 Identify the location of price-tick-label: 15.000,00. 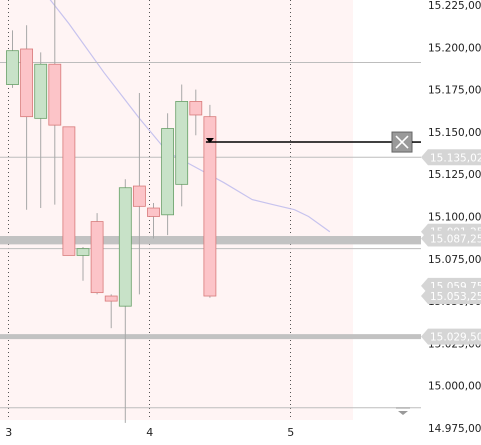
(454, 387).